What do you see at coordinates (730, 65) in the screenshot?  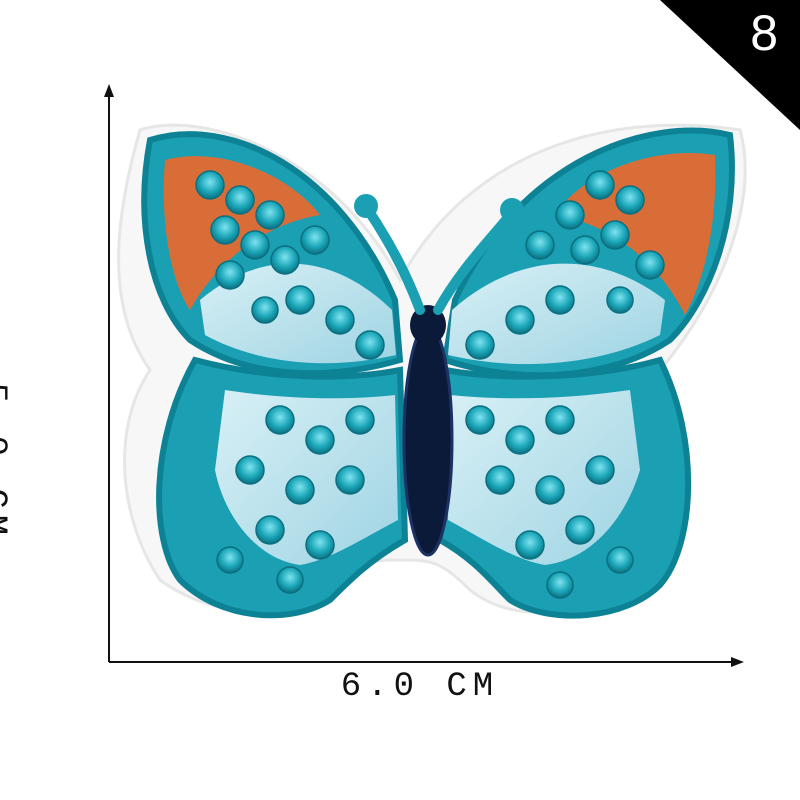 I see `corner-badge` at bounding box center [730, 65].